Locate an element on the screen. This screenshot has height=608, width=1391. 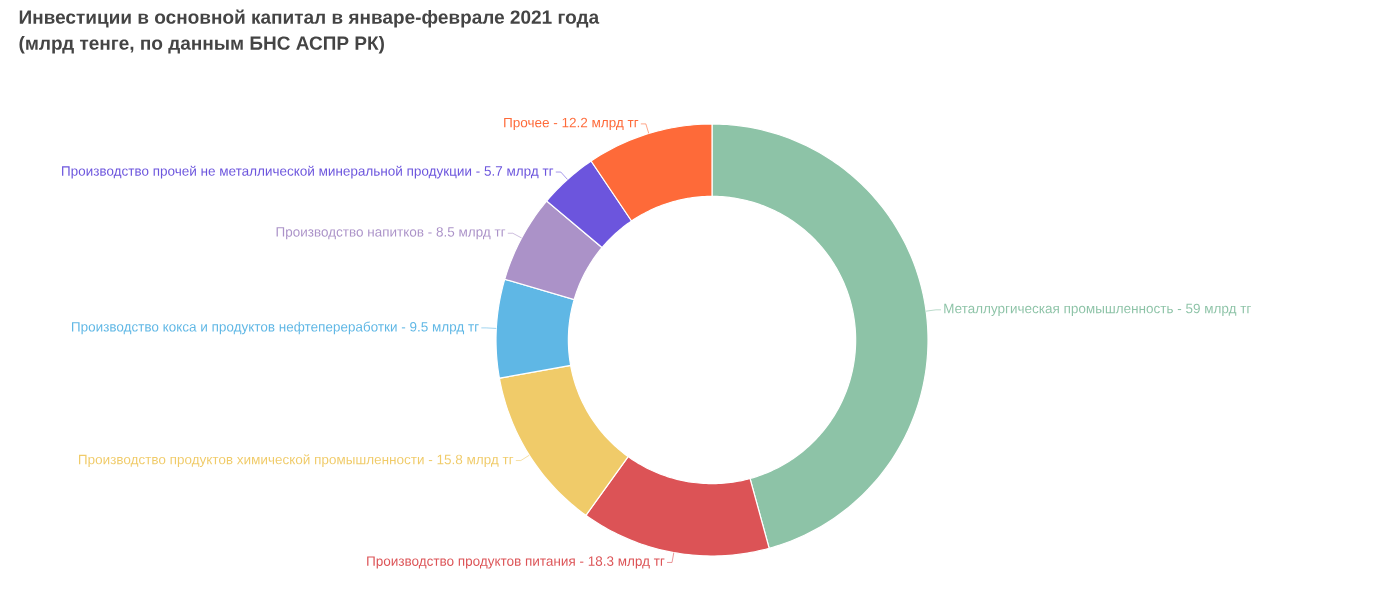
data-label: 12.2 млрд тг is located at coordinates (600, 124).